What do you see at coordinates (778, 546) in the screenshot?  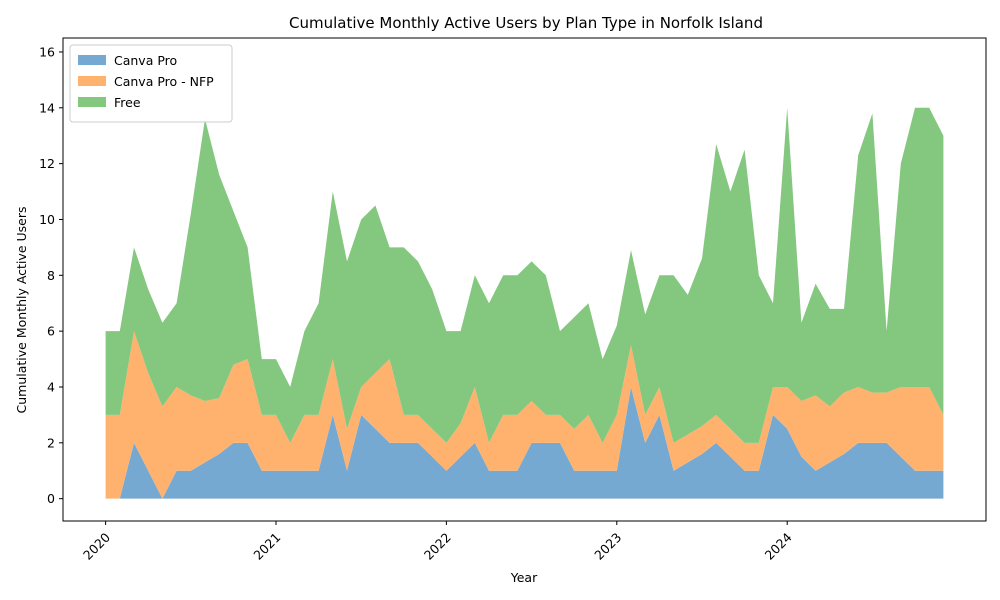 I see `x-tick-label: 2024` at bounding box center [778, 546].